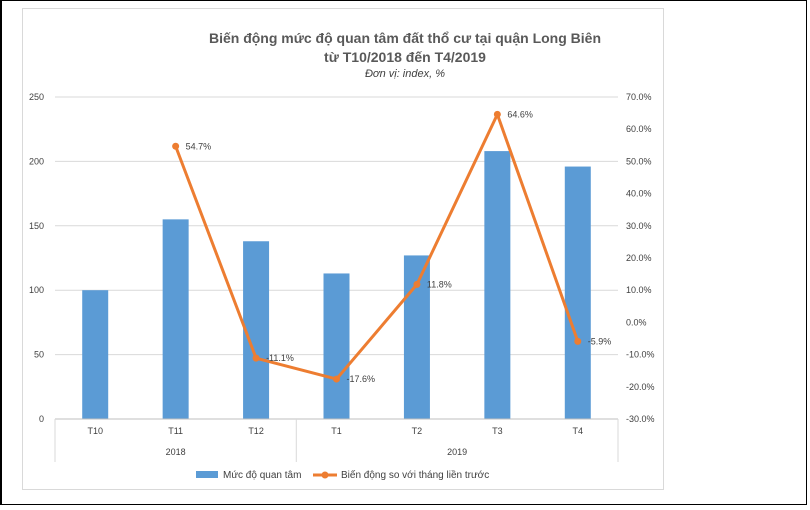 The width and height of the screenshot is (810, 510). Describe the element at coordinates (262, 475) in the screenshot. I see `legend-label-bar: Mức độ quan tâm` at that location.